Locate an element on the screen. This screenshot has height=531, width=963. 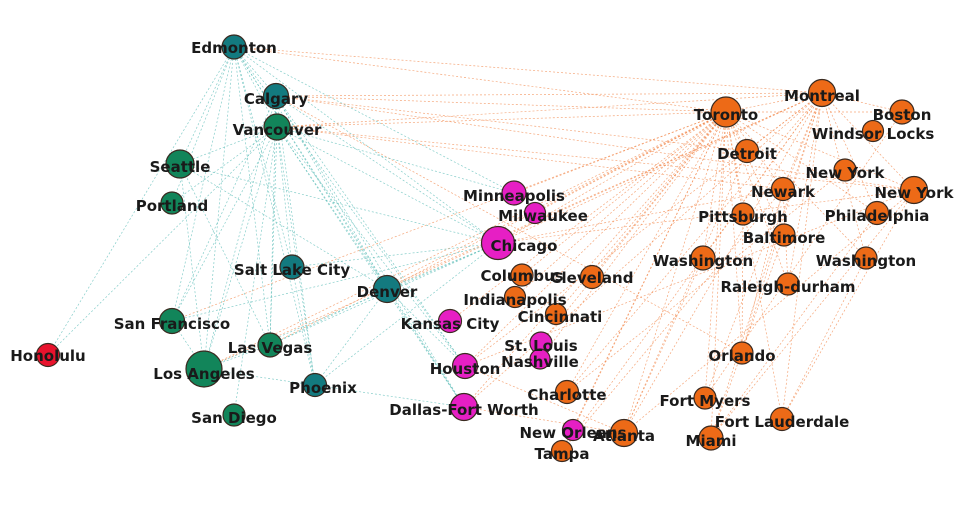
edge-toronto-minneapolis is located at coordinates (620, 152).